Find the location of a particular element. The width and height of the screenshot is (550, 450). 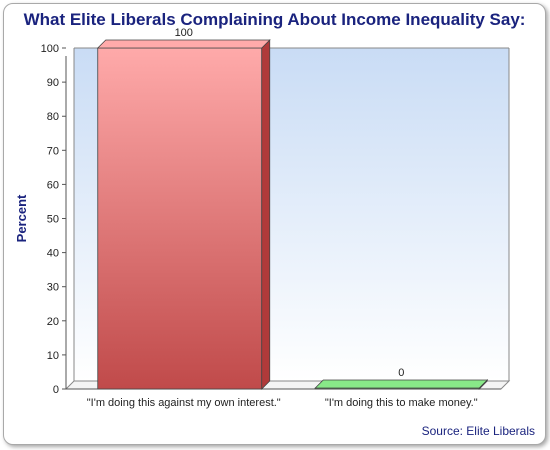

y-tick-label: 60 is located at coordinates (53, 185).